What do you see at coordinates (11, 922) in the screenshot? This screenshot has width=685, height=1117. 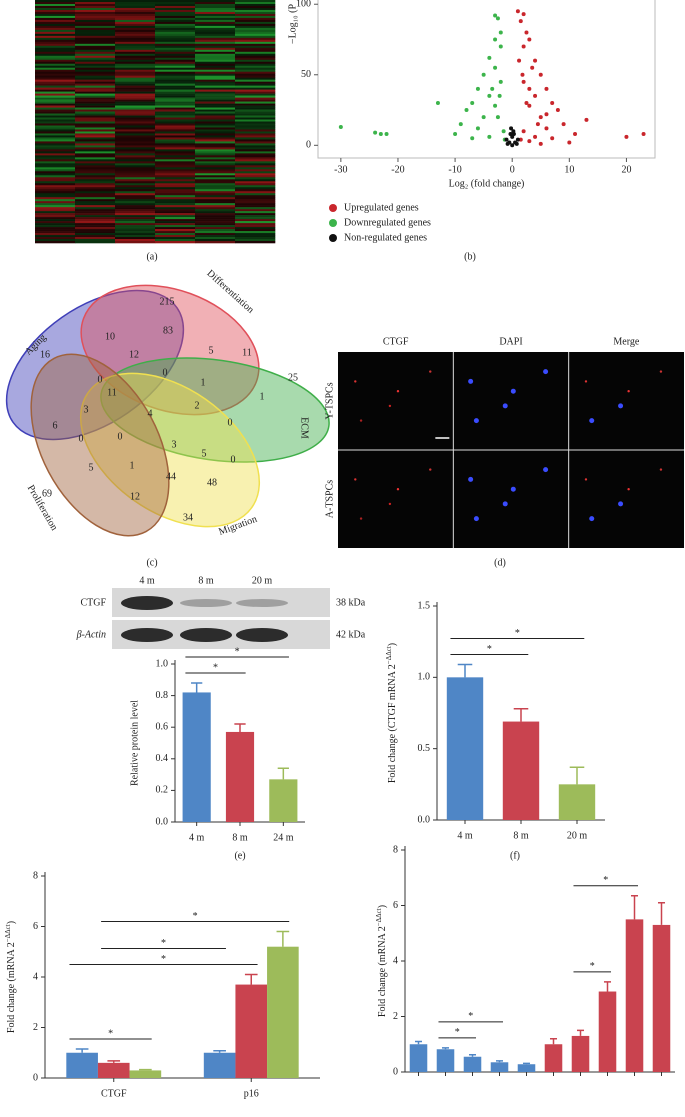 I see `y-axis-label-end: )` at bounding box center [11, 922].